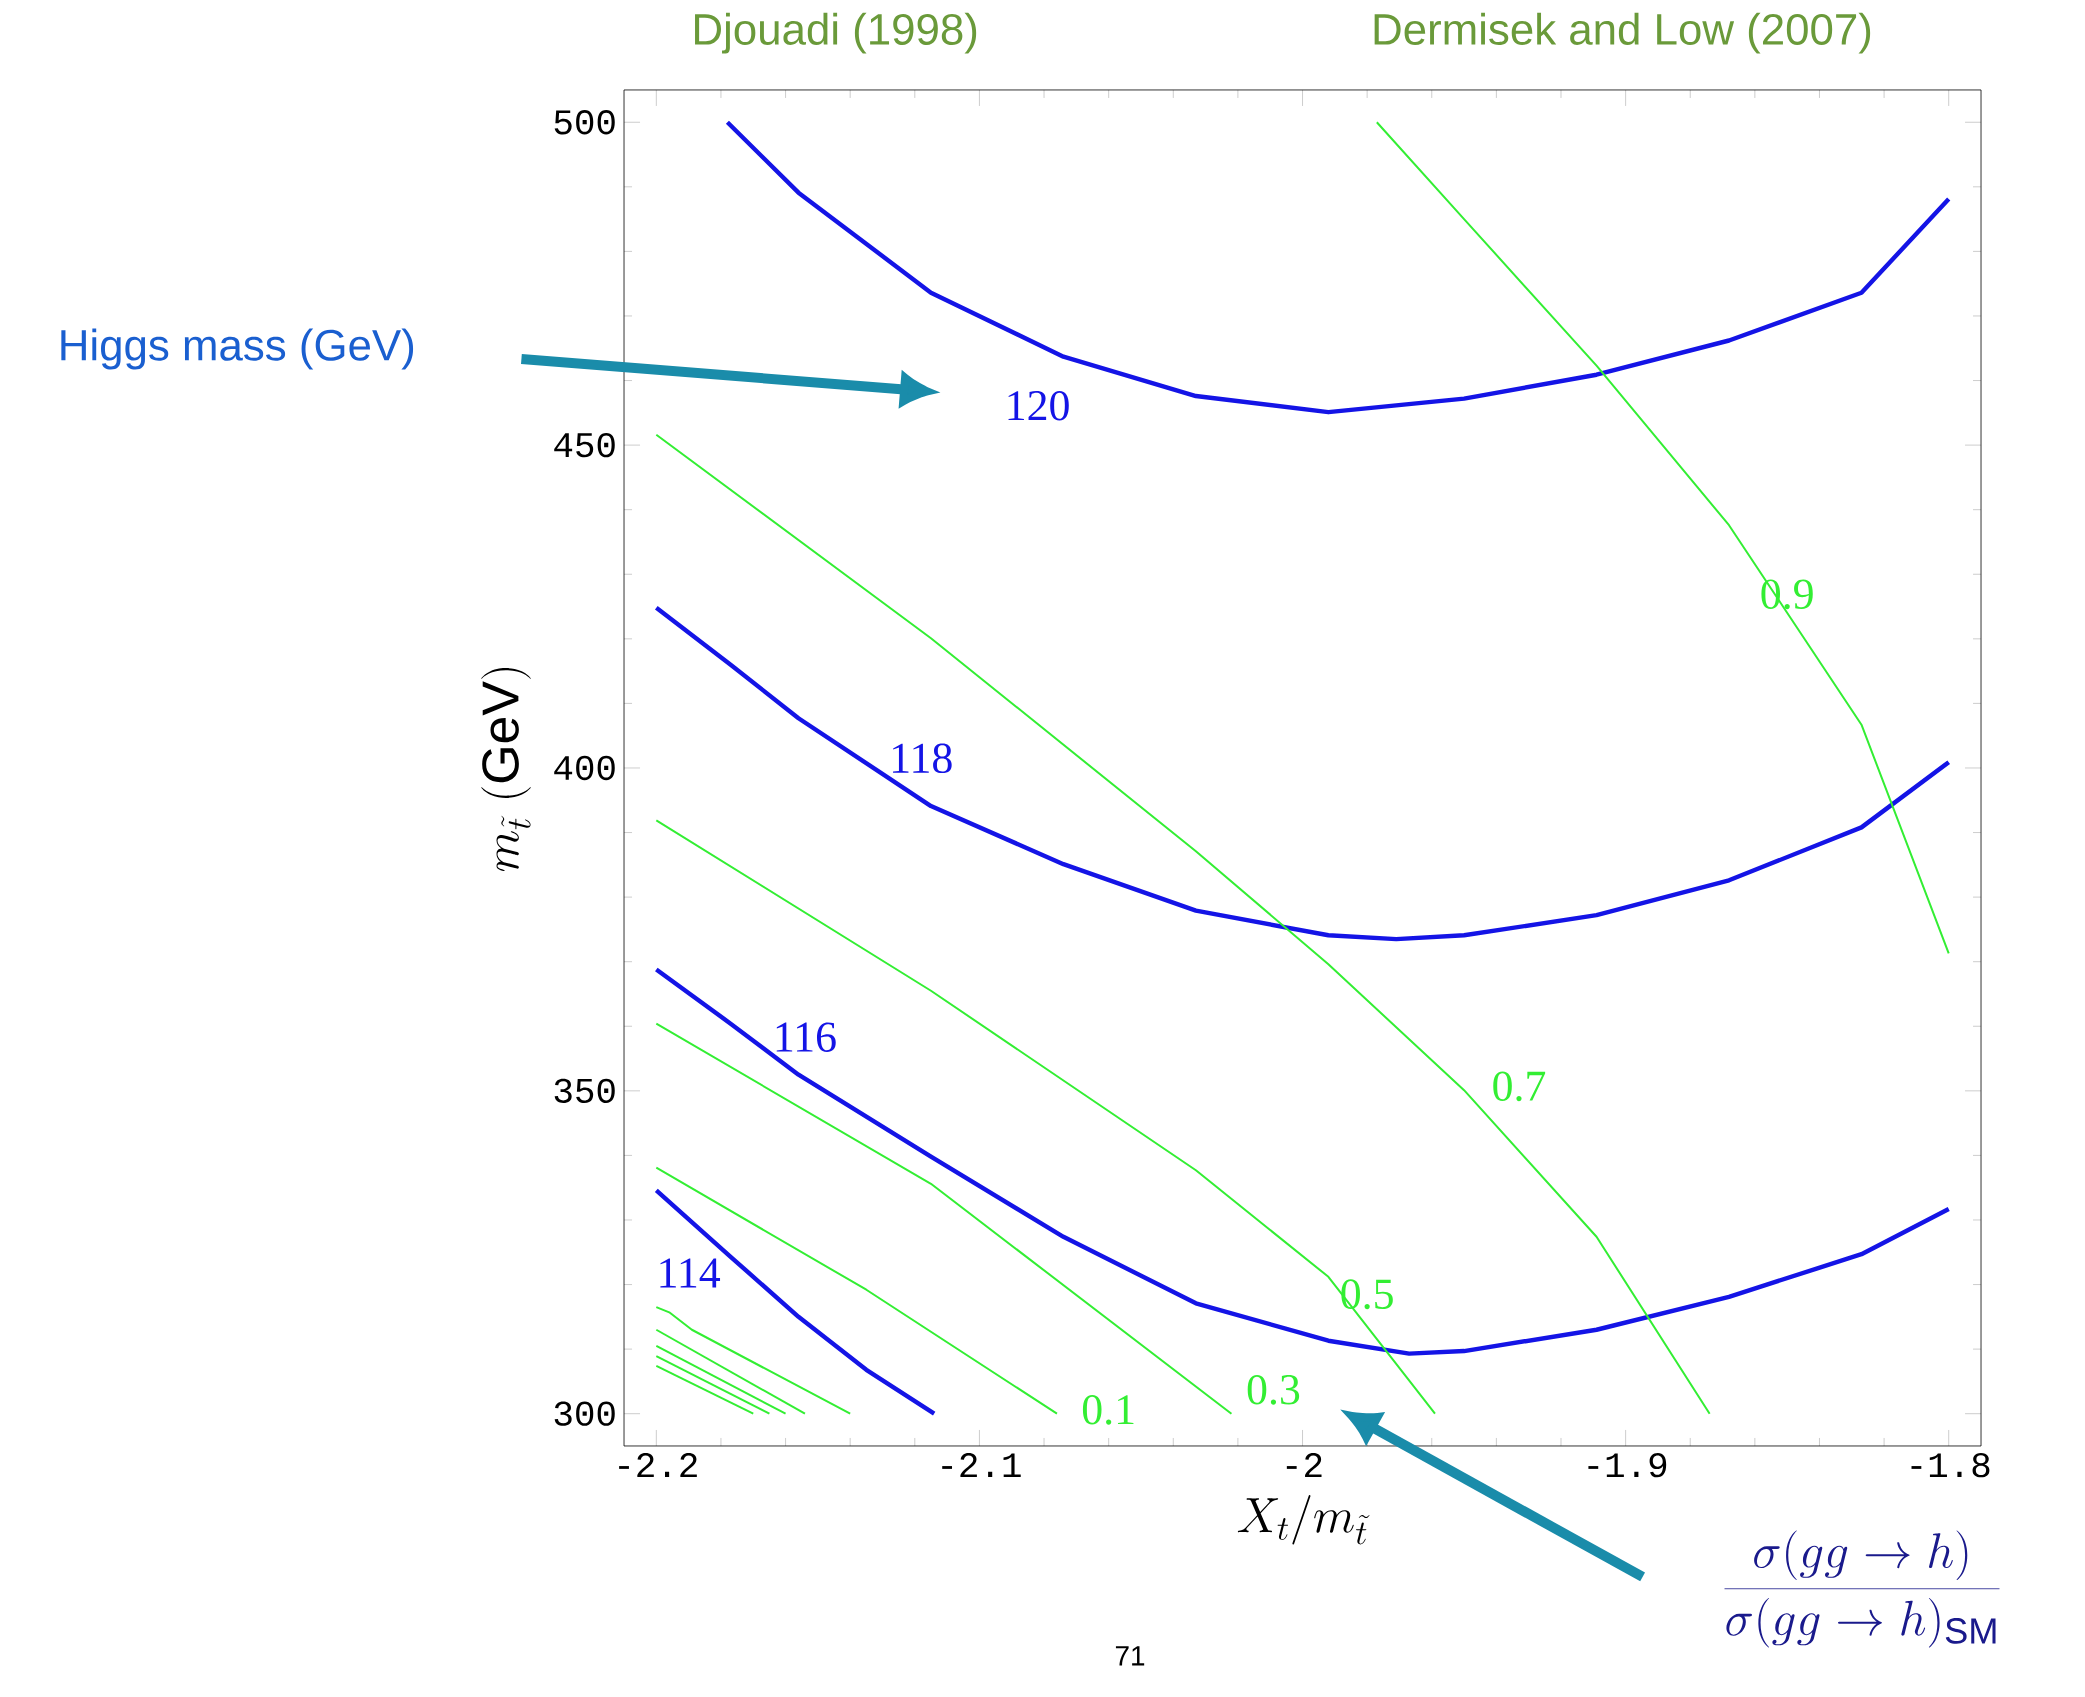  What do you see at coordinates (1950, 1465) in the screenshot?
I see `x-tick-label: -1.8` at bounding box center [1950, 1465].